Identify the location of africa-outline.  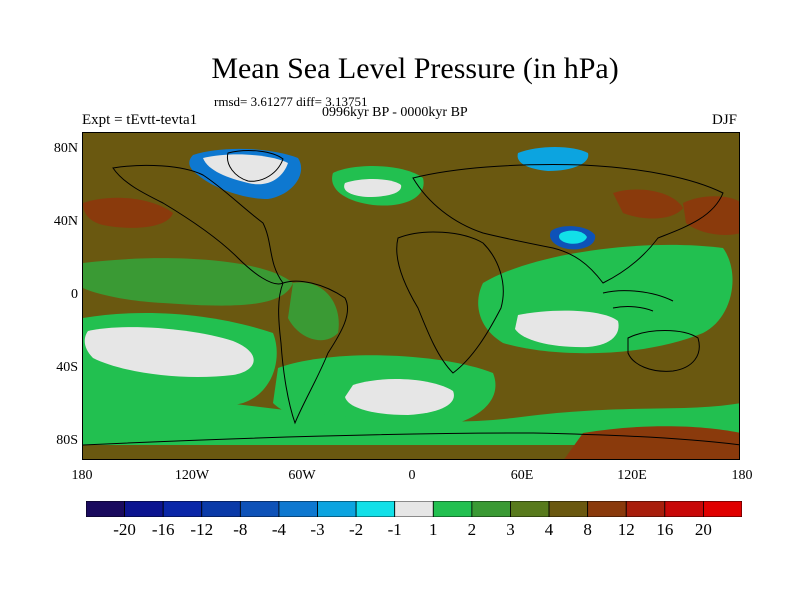
(450, 302).